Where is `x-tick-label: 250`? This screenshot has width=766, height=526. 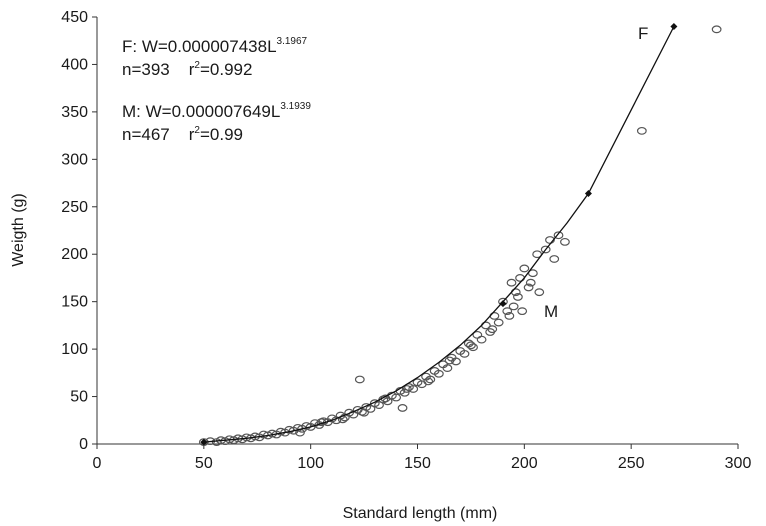 x-tick-label: 250 is located at coordinates (631, 463).